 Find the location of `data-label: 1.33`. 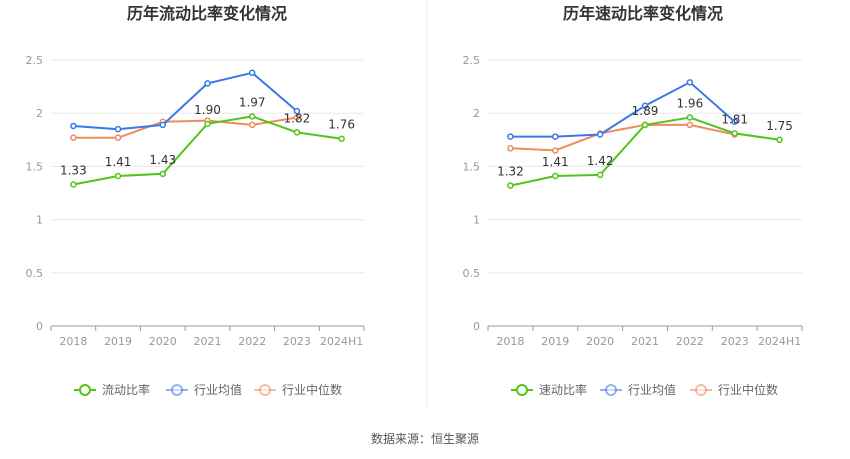

data-label: 1.33 is located at coordinates (73, 170).